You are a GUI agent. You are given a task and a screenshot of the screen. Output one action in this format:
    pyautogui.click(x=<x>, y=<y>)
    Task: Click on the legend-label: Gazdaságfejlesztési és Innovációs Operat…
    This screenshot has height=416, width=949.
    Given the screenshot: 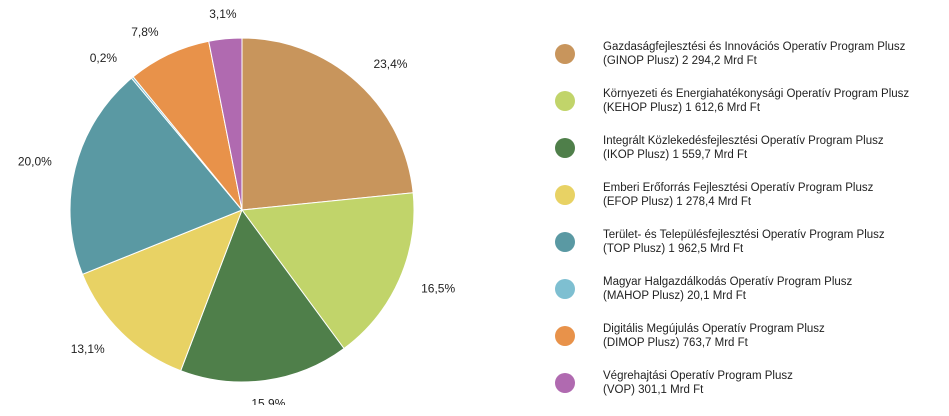 What is the action you would take?
    pyautogui.click(x=754, y=54)
    